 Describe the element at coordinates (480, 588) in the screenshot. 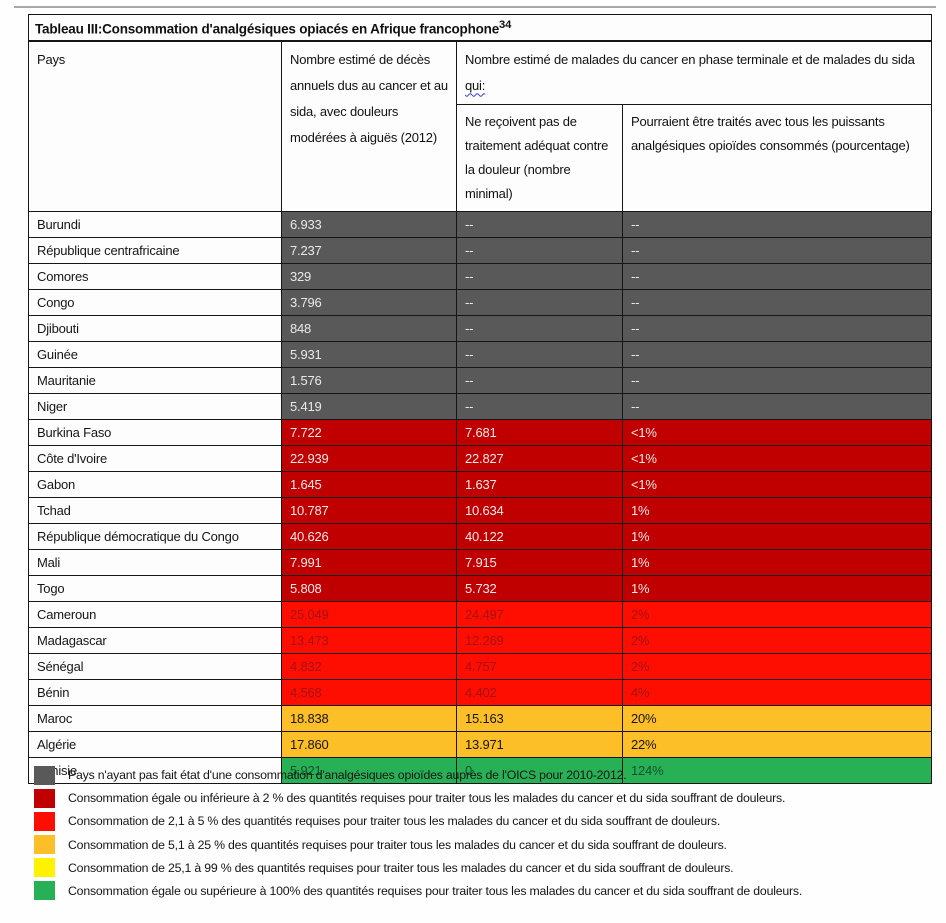

I see `table-row: Togo 5.808 5.732 1%` at that location.